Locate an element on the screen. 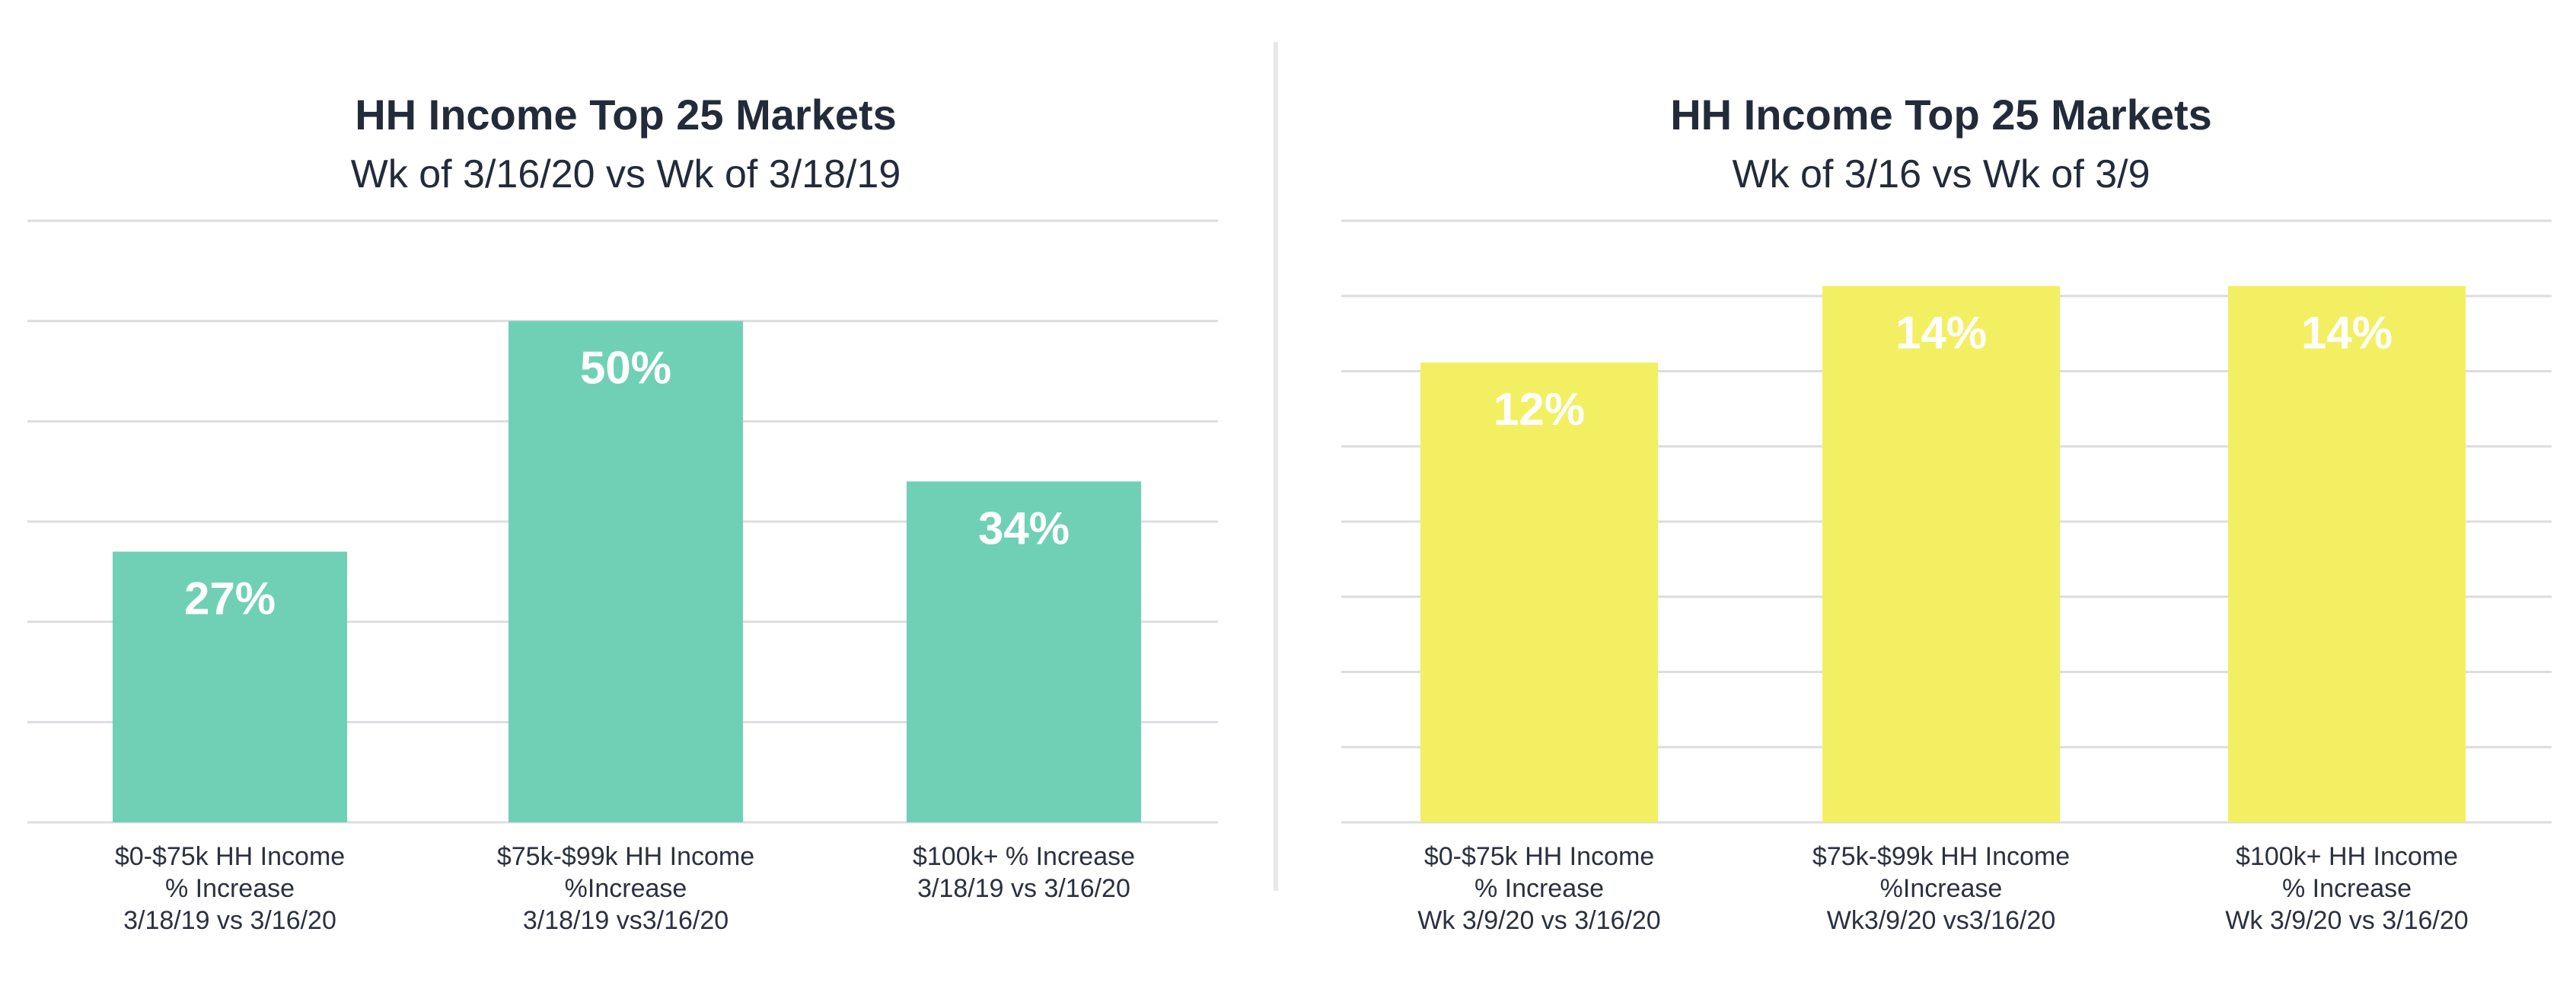  chart-left-subtitle: Wk of 3/16/20 vs Wk of 3/18/19 is located at coordinates (626, 174).